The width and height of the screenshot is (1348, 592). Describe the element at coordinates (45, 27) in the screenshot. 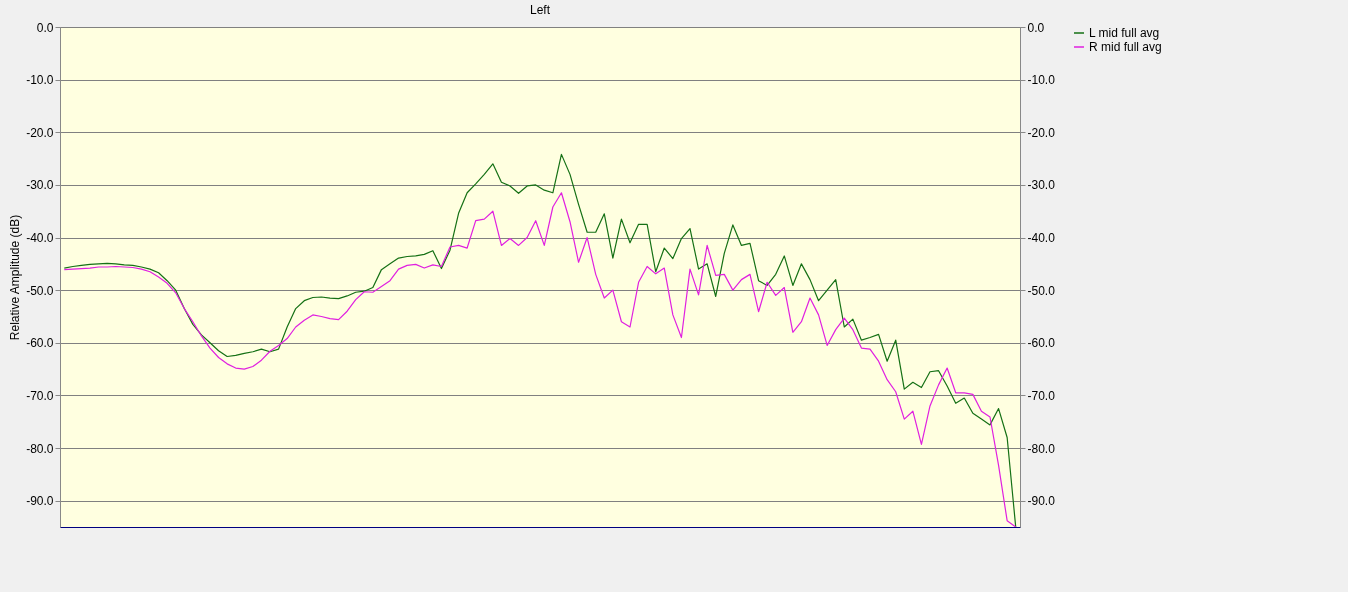

I see `y-tick-label: 0.0` at that location.